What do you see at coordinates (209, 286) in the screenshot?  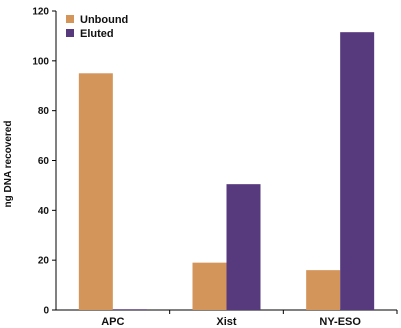 I see `bar-unbound-xist` at bounding box center [209, 286].